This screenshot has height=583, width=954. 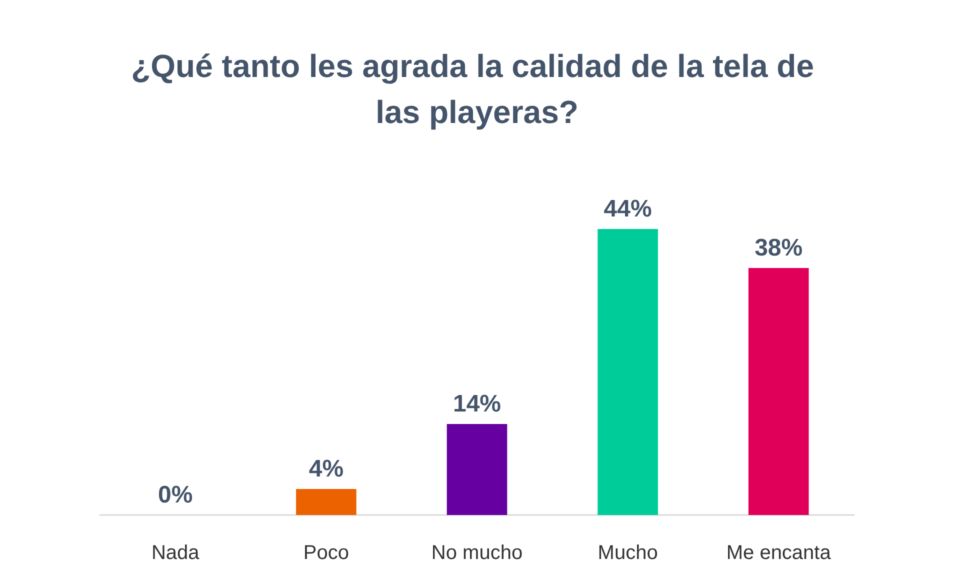 What do you see at coordinates (326, 469) in the screenshot?
I see `data-label: 4%` at bounding box center [326, 469].